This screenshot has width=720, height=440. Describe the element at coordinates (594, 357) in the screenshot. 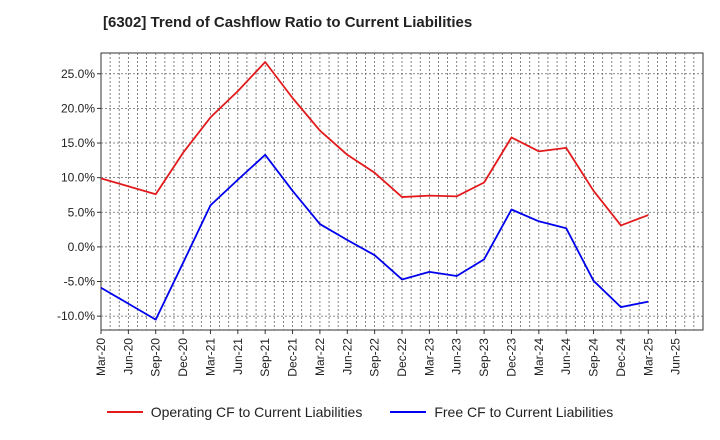

I see `x-tick-label: Sep-24` at that location.